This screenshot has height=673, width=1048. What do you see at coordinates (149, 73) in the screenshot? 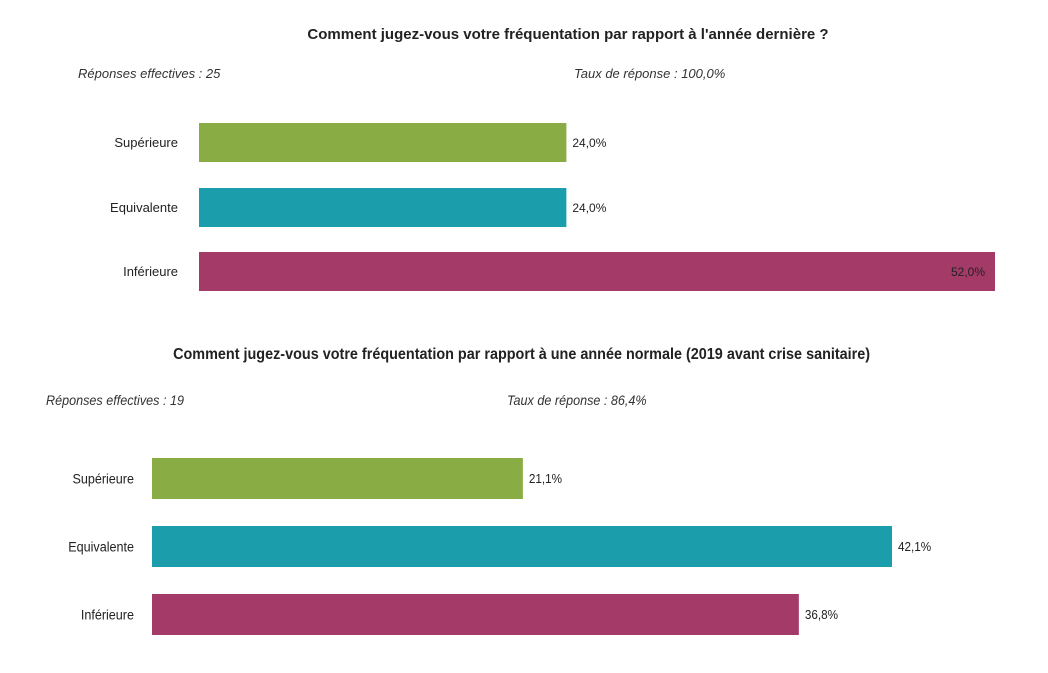
I see `chart-1-responses-count: Réponses effectives : 25` at bounding box center [149, 73].